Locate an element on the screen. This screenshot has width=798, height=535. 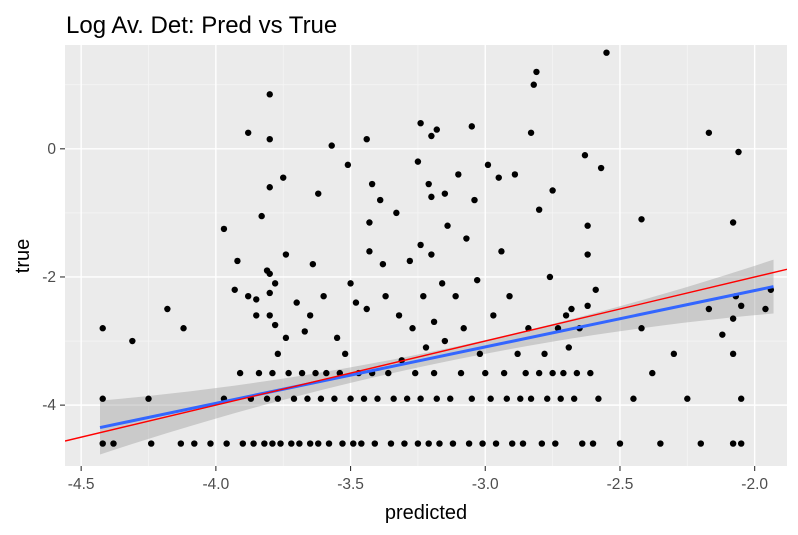
chart-title: Log Av. Det: Pred vs True is located at coordinates (201, 25).